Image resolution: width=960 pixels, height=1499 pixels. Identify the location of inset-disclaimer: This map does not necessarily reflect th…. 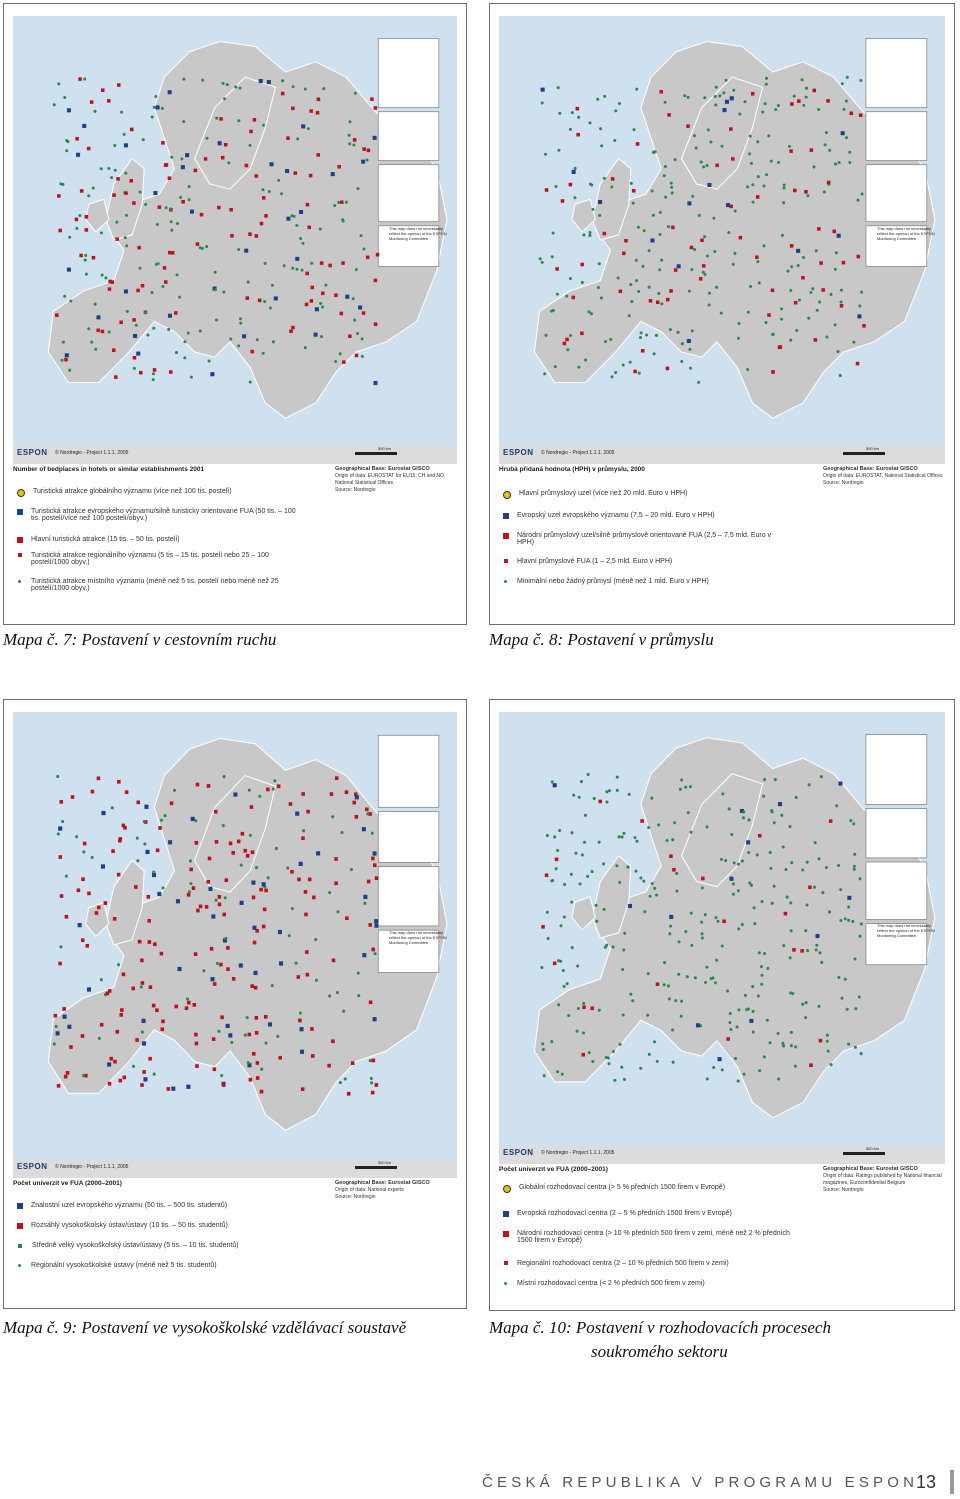
(906, 930).